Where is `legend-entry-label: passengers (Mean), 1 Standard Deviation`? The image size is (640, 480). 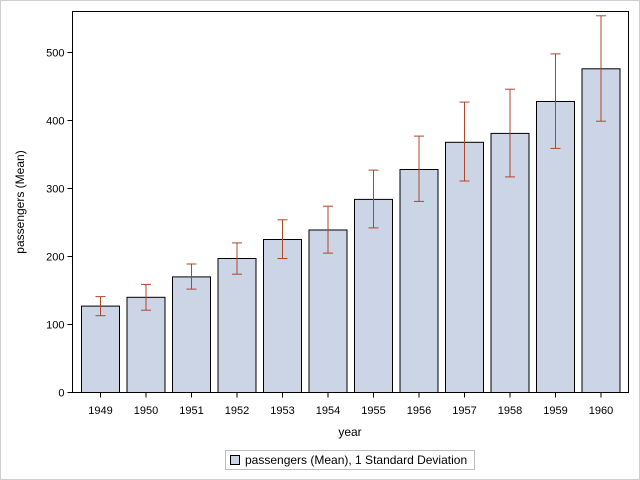
legend-entry-label: passengers (Mean), 1 Standard Deviation is located at coordinates (356, 460).